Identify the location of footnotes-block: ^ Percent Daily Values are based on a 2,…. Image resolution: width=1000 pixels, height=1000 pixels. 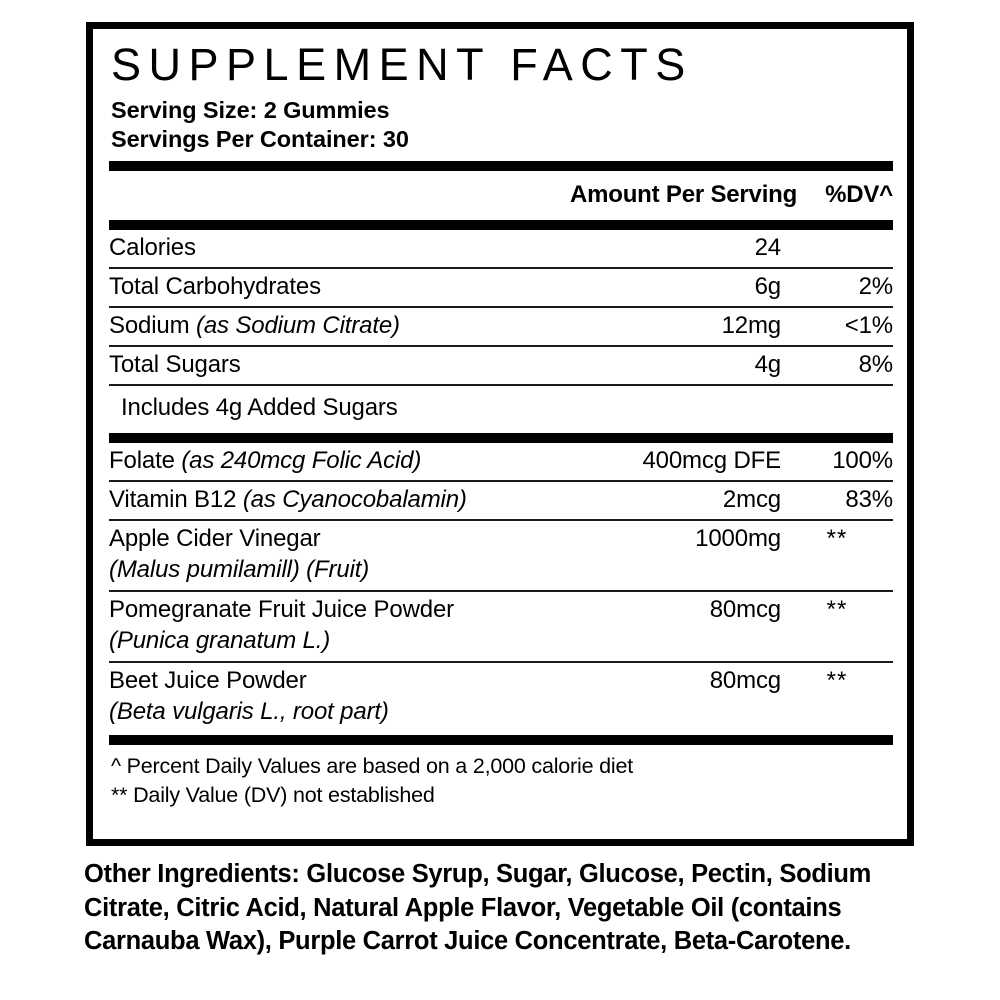
(501, 777).